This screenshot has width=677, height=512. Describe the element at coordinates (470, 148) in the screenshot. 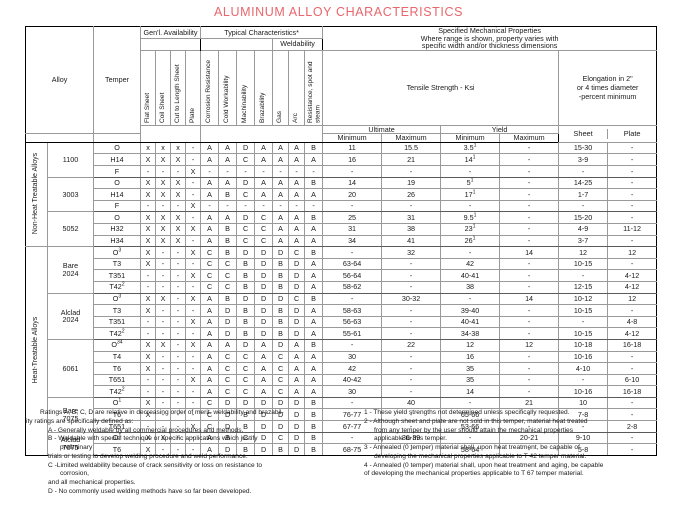

I see `yield-minimum: 3.51` at that location.